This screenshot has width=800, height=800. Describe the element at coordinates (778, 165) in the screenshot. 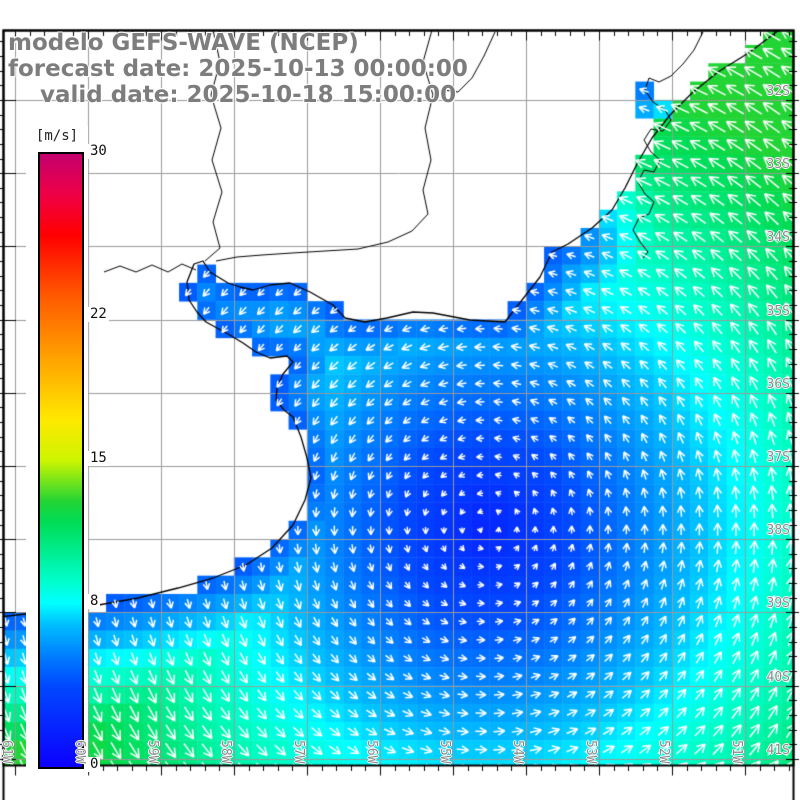

I see `lat-tick-label: 33S` at that location.